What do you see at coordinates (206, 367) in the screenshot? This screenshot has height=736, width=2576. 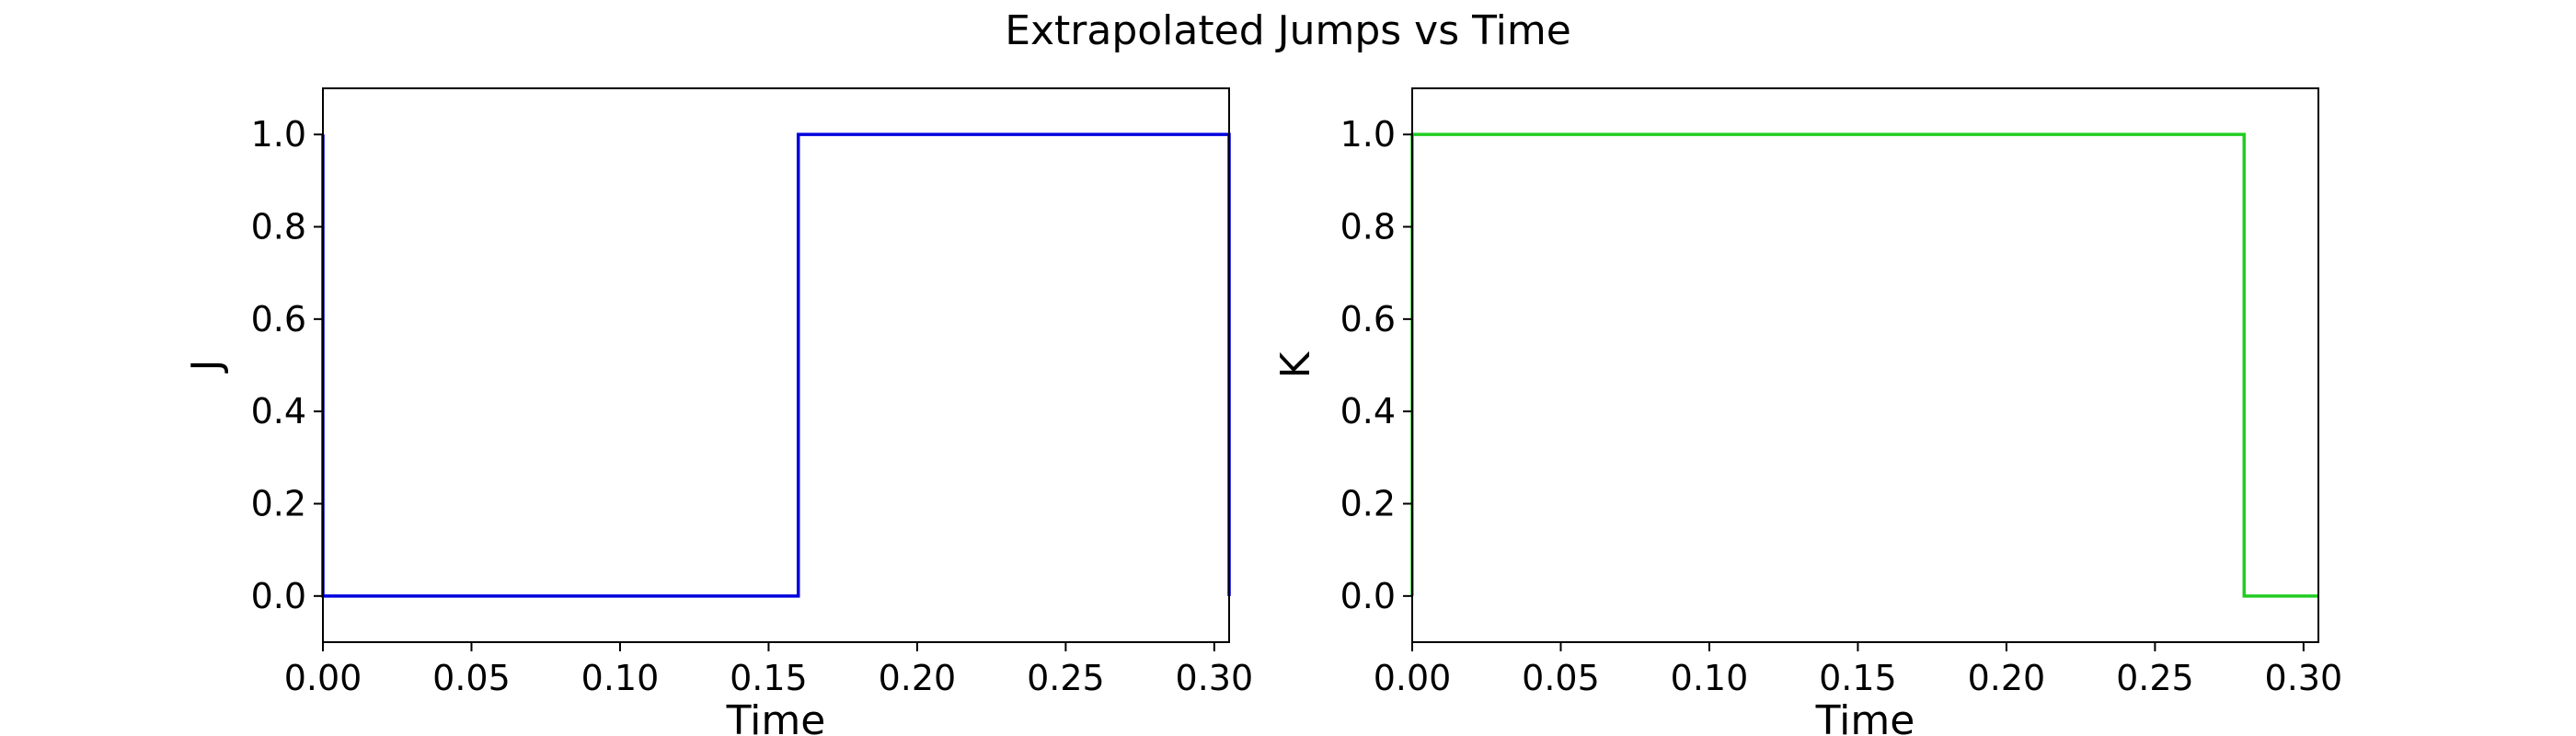 I see `y-axis-label: J` at bounding box center [206, 367].